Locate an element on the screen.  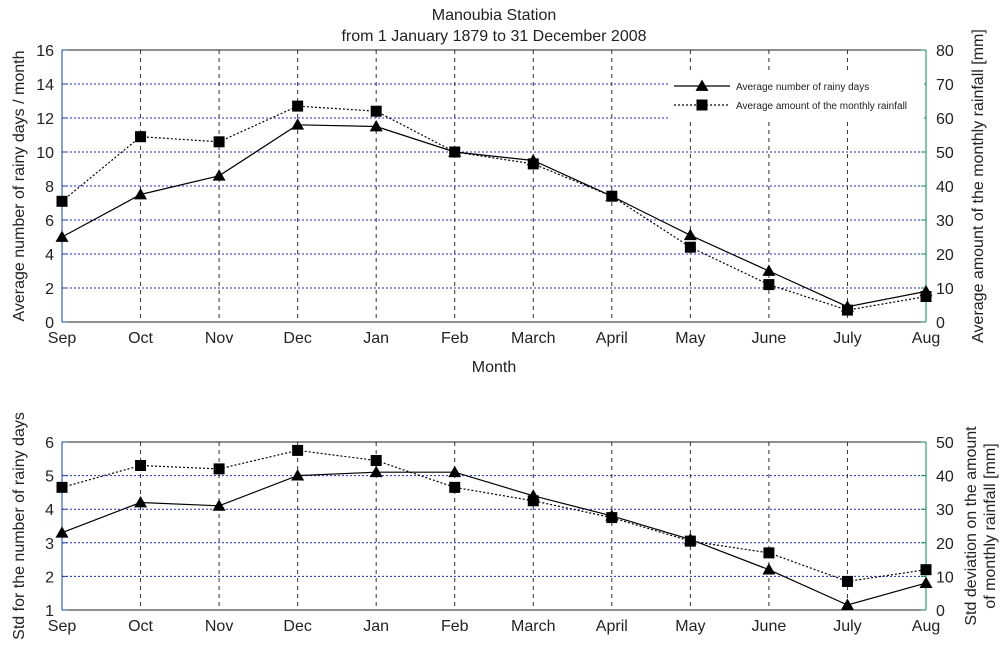
x-tick-label: Jan is located at coordinates (376, 626).